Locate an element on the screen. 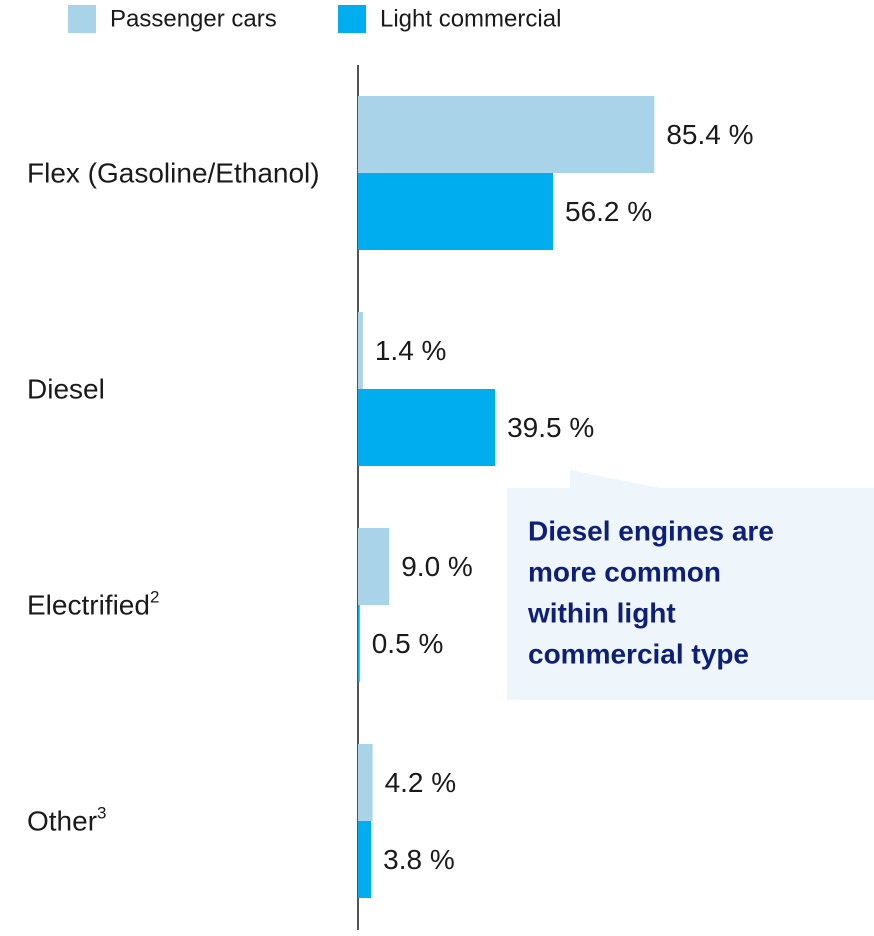 The width and height of the screenshot is (874, 936). annotation-text: more common is located at coordinates (624, 571).